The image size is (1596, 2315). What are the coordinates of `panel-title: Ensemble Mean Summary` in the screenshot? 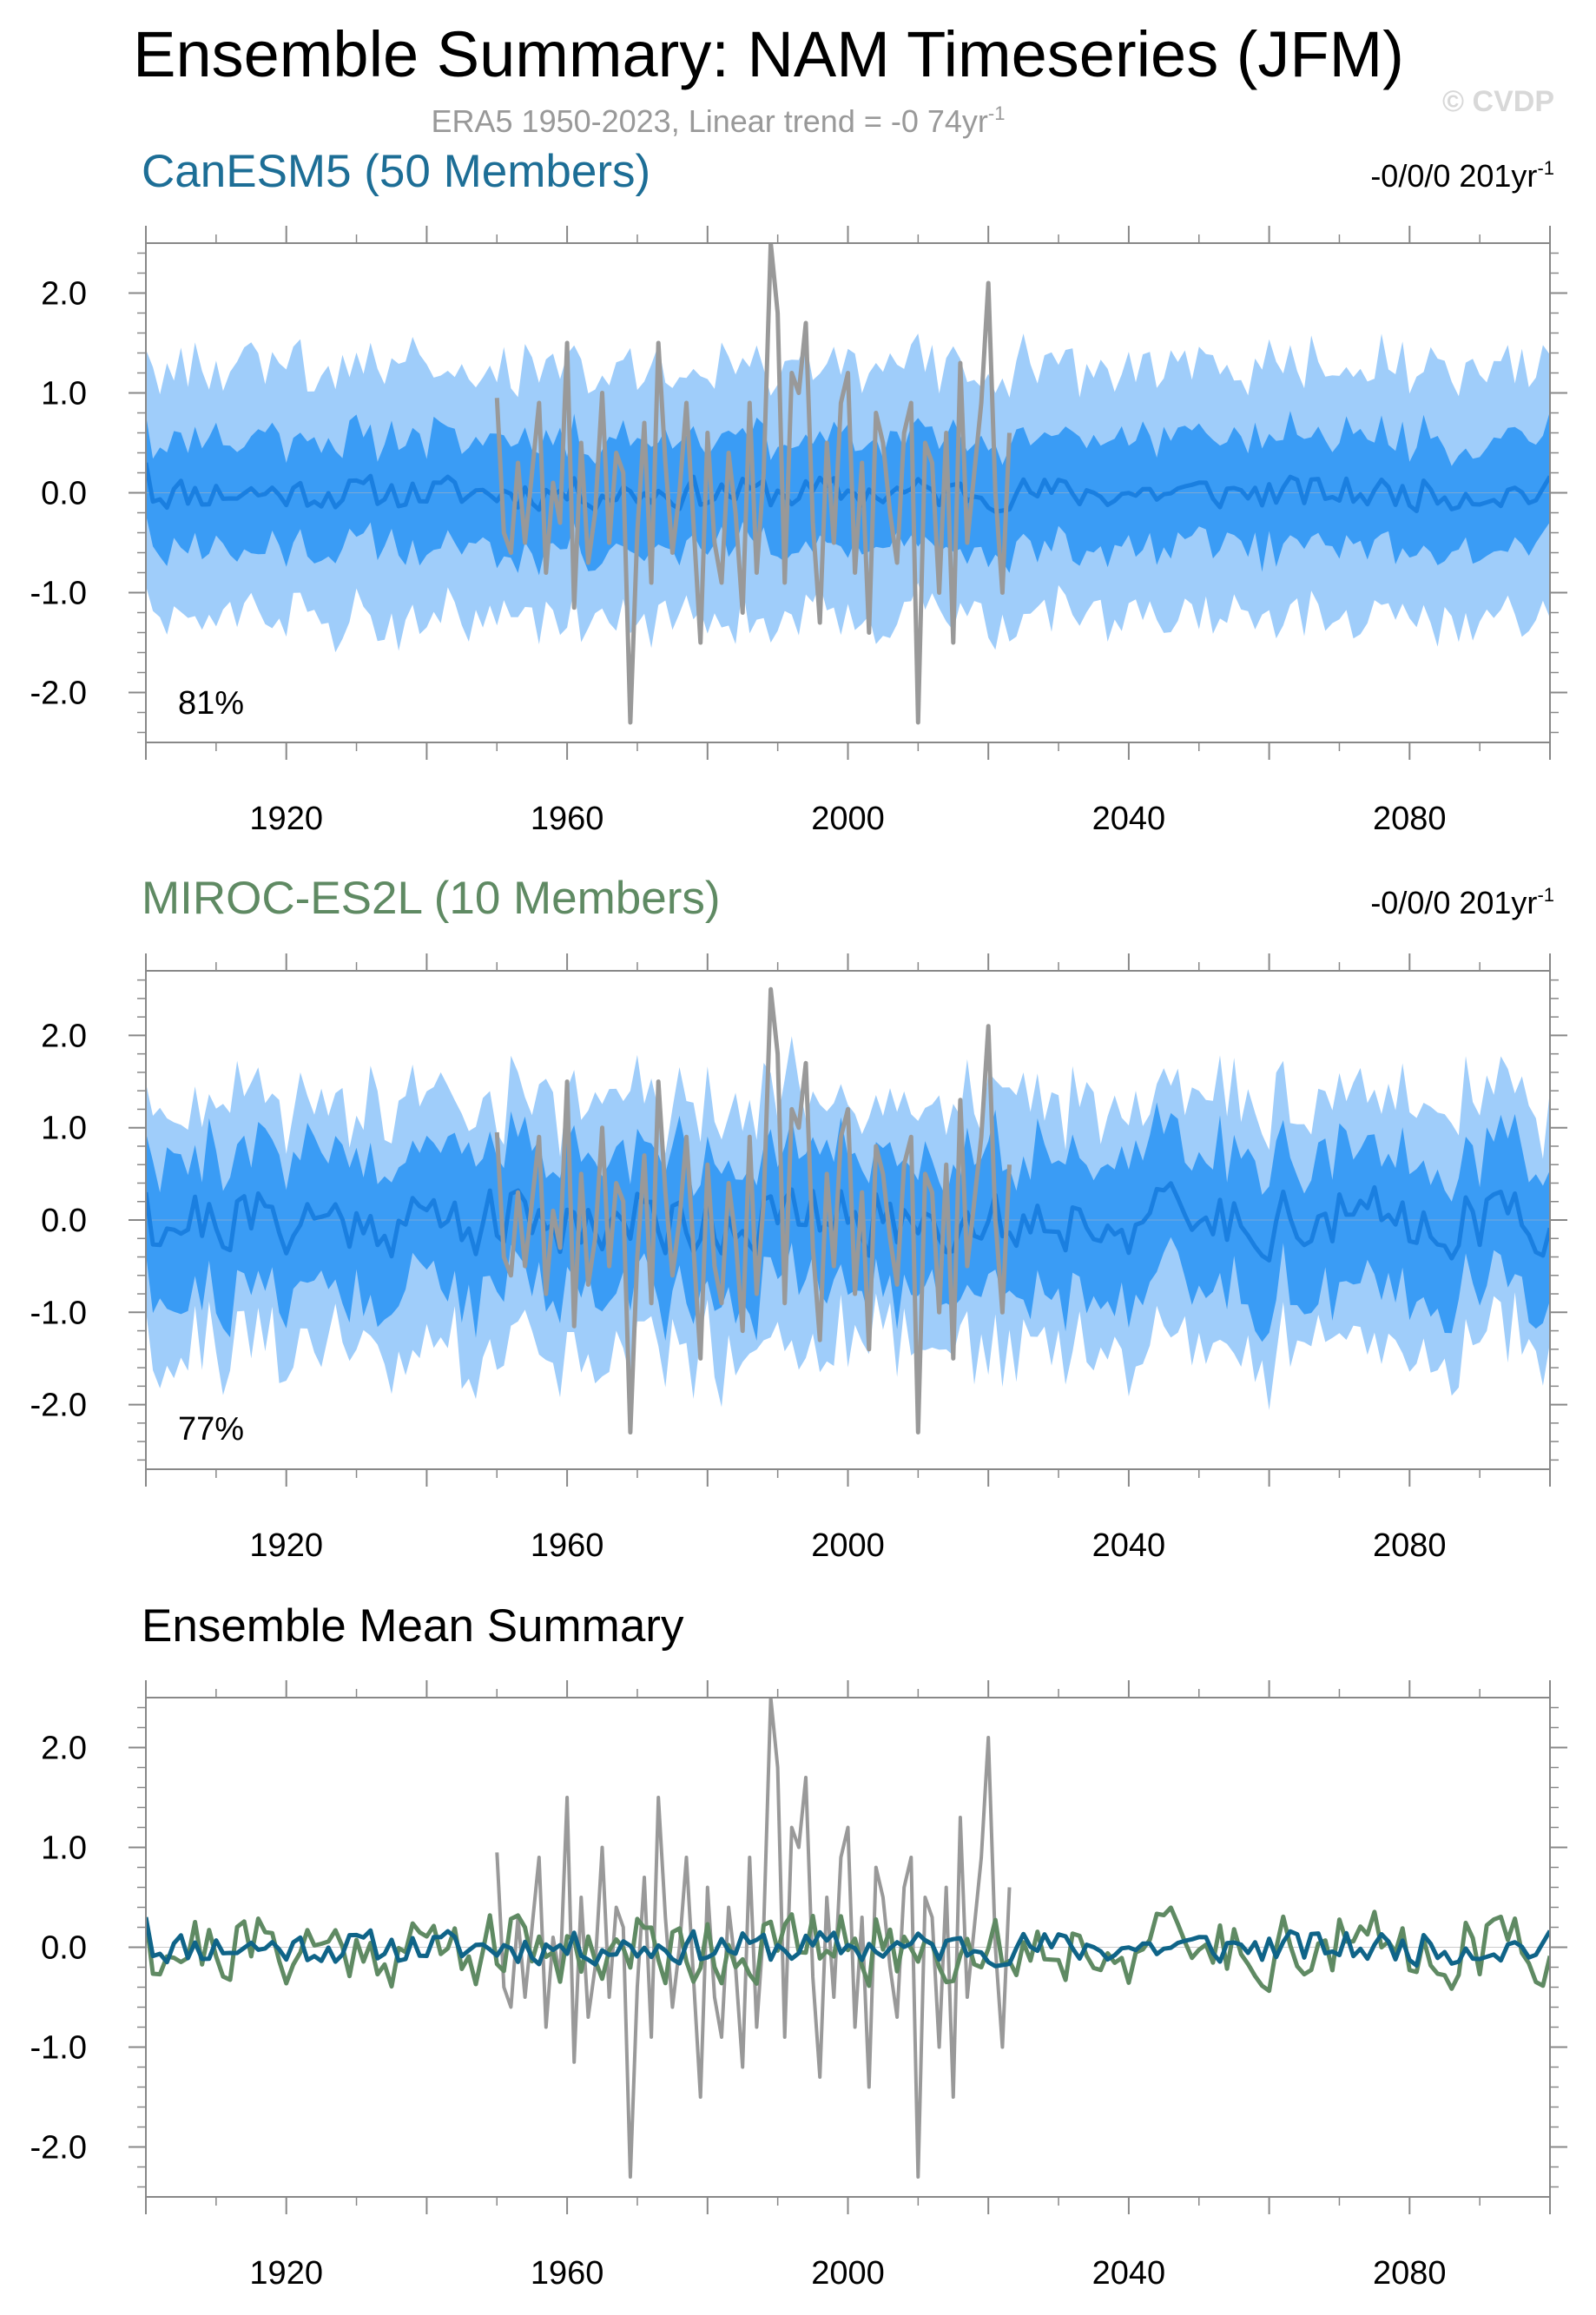 It's located at (413, 1626).